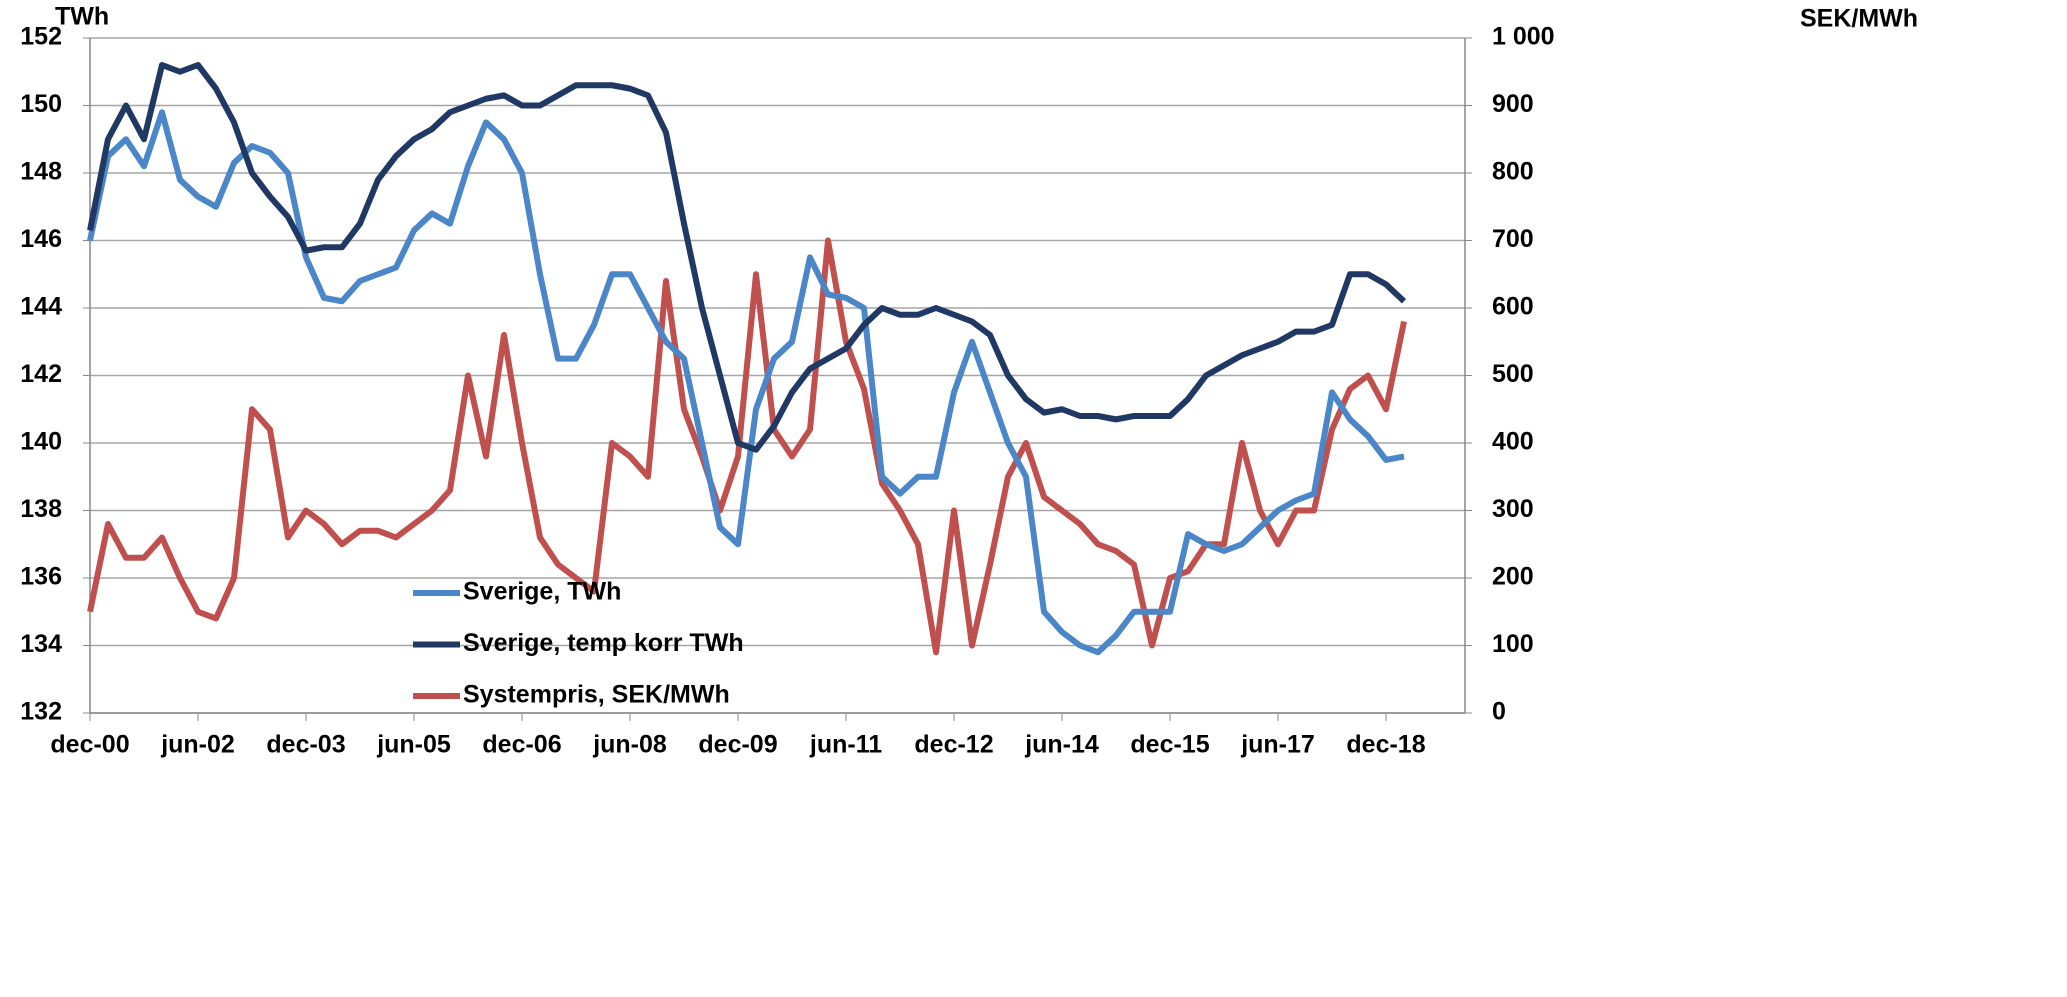  Describe the element at coordinates (1513, 442) in the screenshot. I see `y2-tick-label: 400` at that location.